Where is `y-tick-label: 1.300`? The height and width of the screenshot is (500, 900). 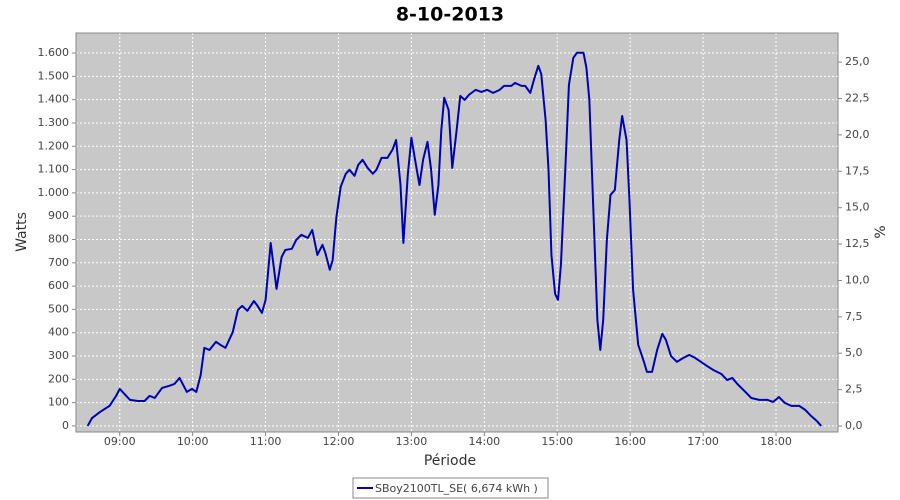
y-tick-label: 1.300 is located at coordinates (54, 122).